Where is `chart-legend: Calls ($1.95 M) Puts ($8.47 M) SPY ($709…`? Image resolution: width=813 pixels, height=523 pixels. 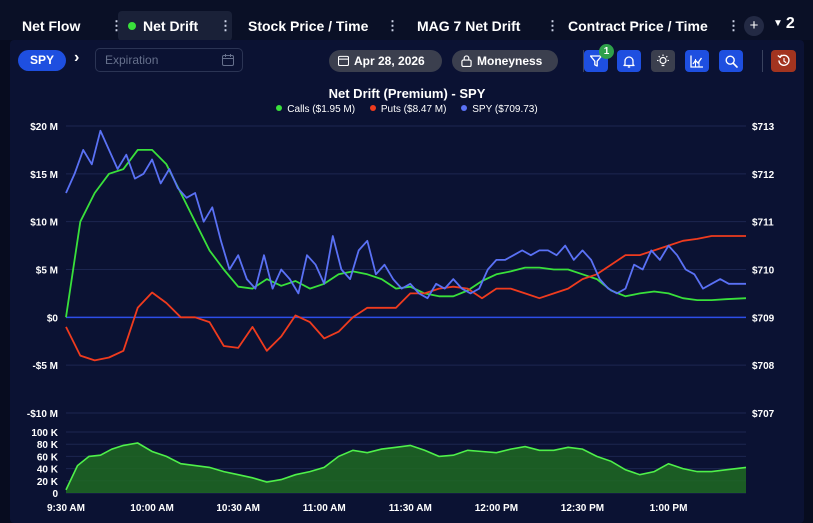
chart-legend: Calls ($1.95 M) Puts ($8.47 M) SPY ($709… is located at coordinates (407, 109).